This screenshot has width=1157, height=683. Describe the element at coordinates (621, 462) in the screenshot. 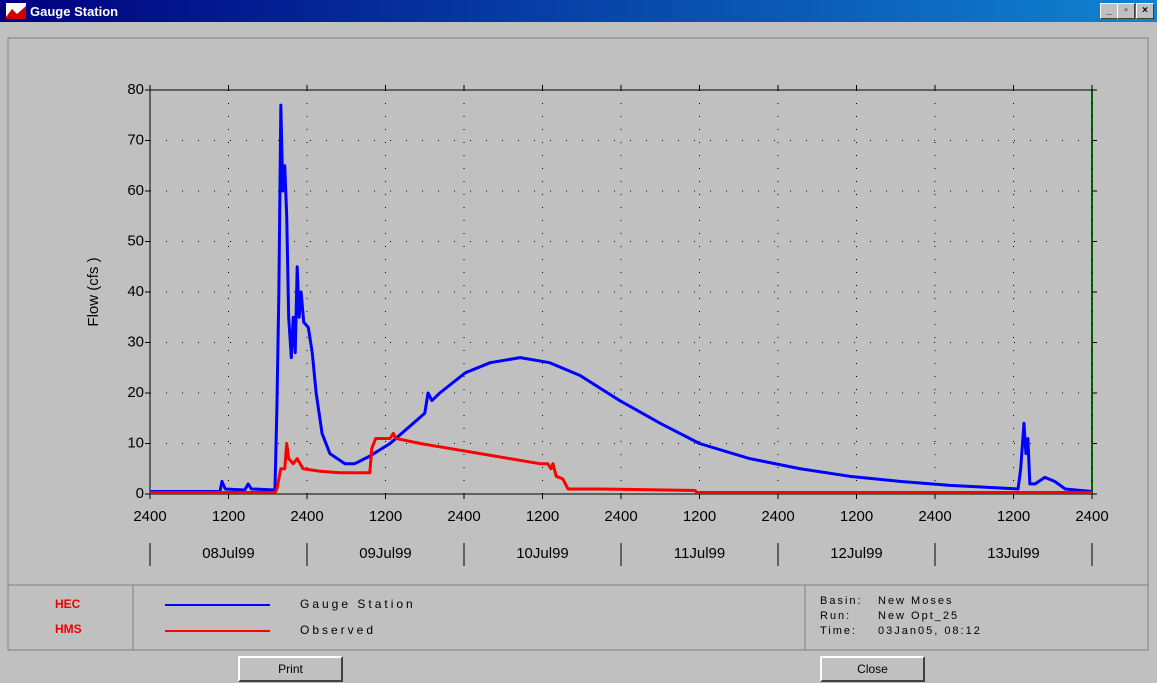

I see `data-line` at that location.